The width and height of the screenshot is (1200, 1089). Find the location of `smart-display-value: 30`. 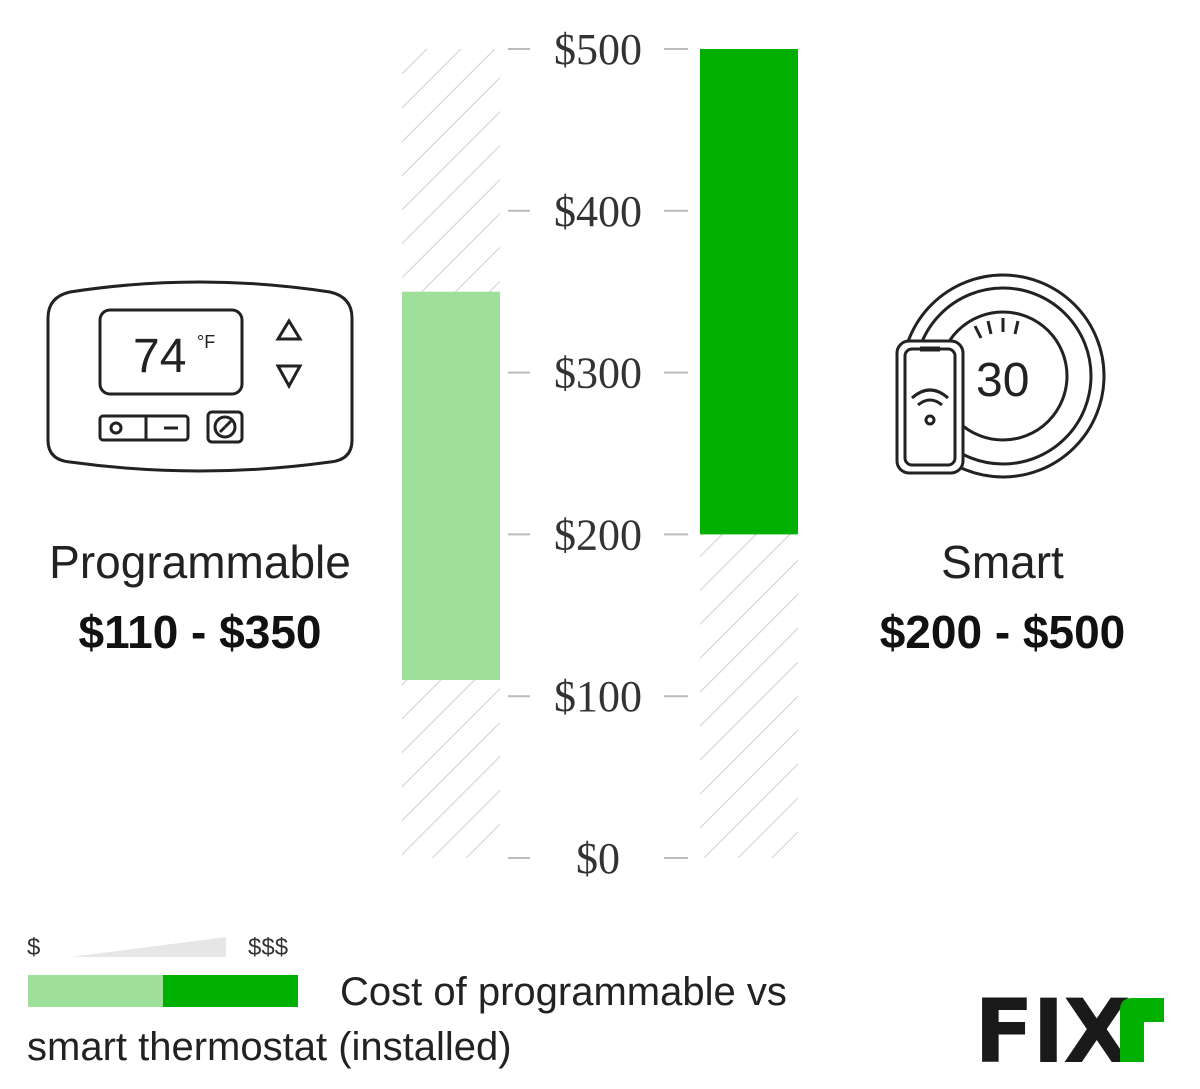

smart-display-value: 30 is located at coordinates (1002, 380).